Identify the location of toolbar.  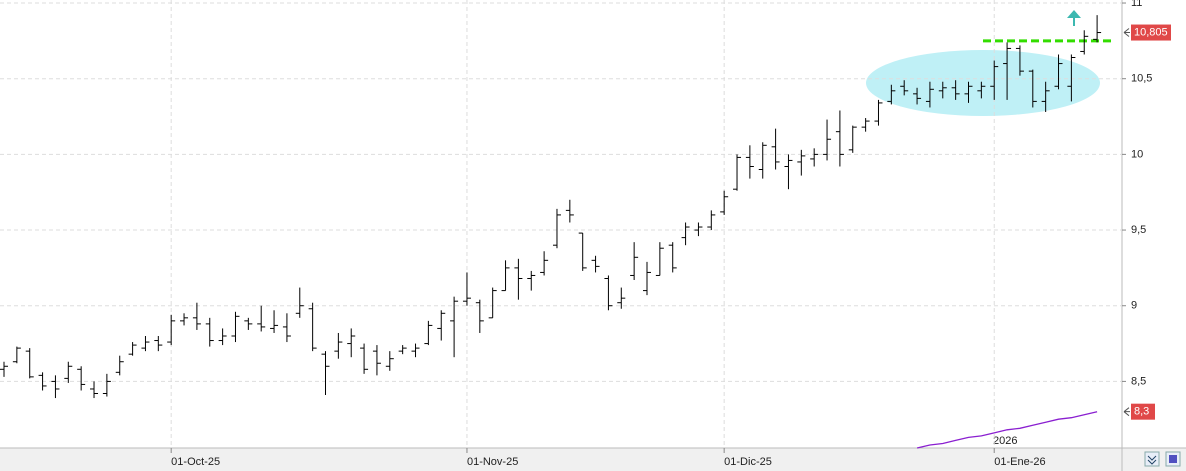
(1162, 459).